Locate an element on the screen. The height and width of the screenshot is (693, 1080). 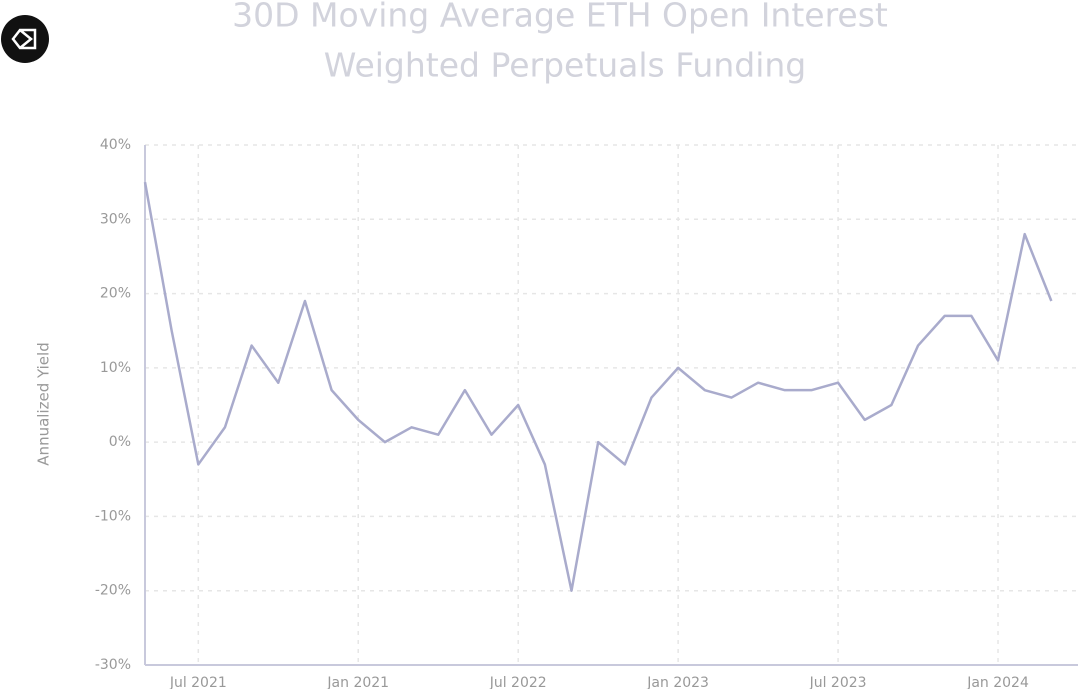
y-axis-label: Annualized Yield is located at coordinates (44, 403).